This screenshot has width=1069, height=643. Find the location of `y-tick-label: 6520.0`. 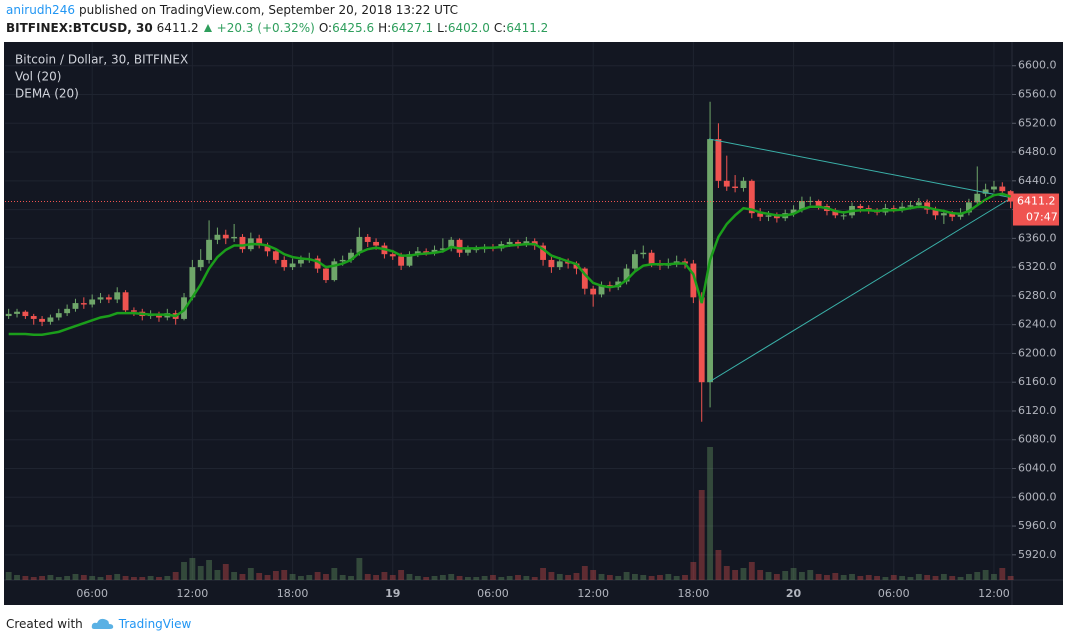

y-tick-label: 6520.0 is located at coordinates (1037, 122).